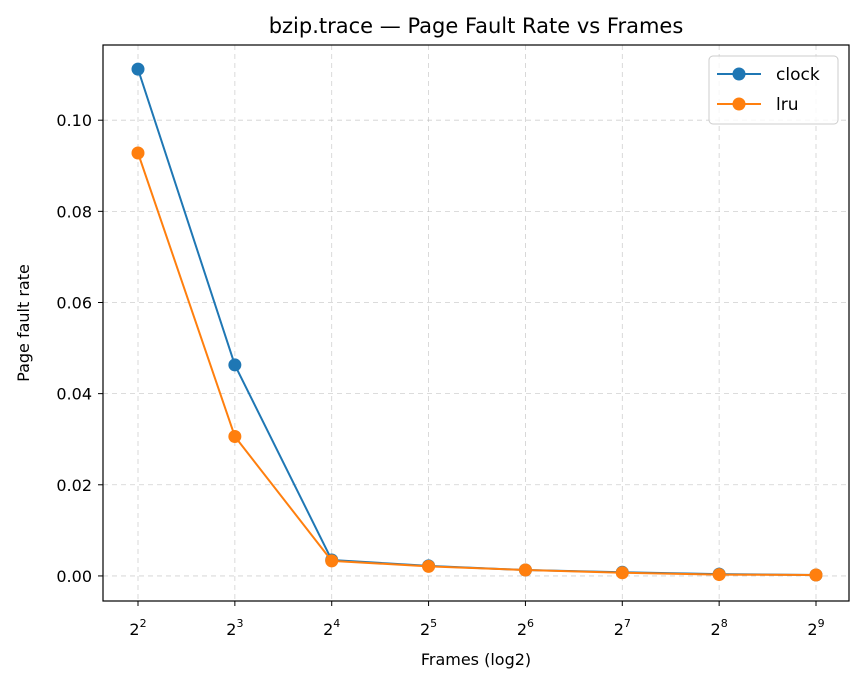  Describe the element at coordinates (234, 628) in the screenshot. I see `x-tick-label: 23` at that location.